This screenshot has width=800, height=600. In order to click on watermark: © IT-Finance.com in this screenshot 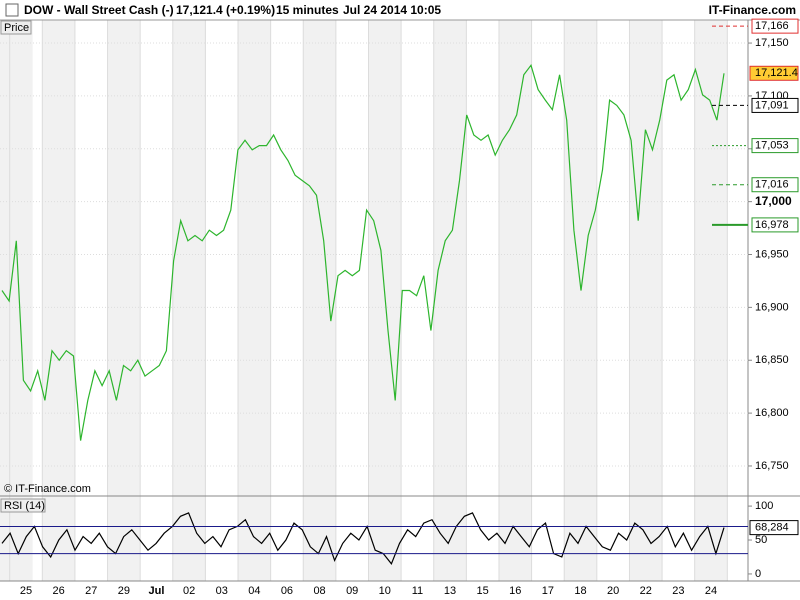, I will do `click(47, 489)`.